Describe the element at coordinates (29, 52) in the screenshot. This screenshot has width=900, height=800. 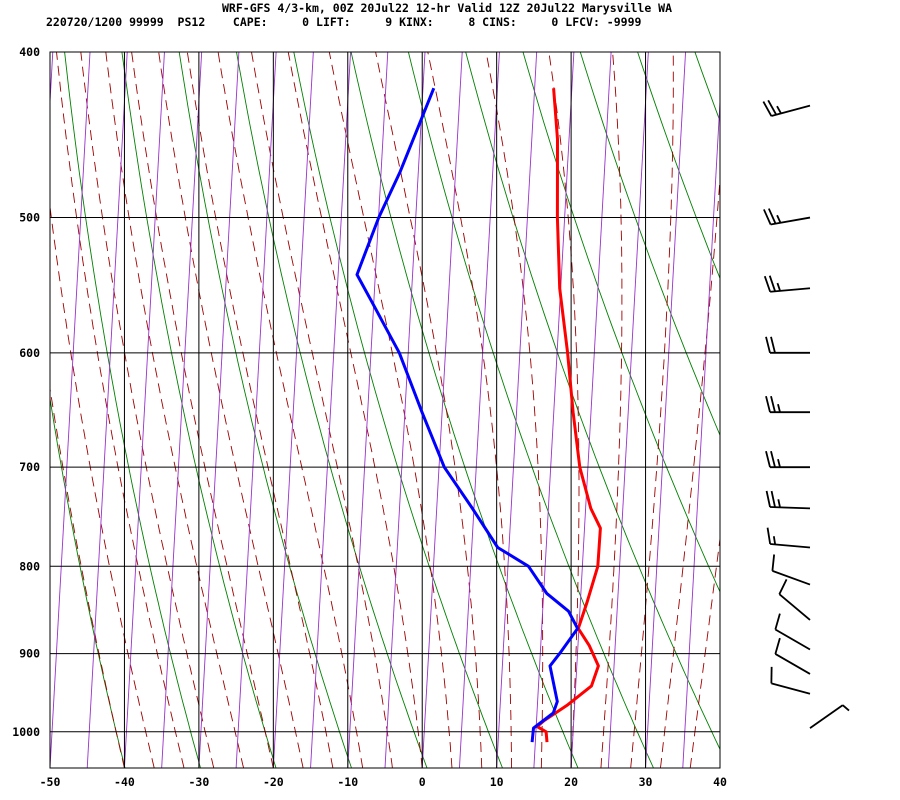
I see `pressure-tick-label: 400` at that location.